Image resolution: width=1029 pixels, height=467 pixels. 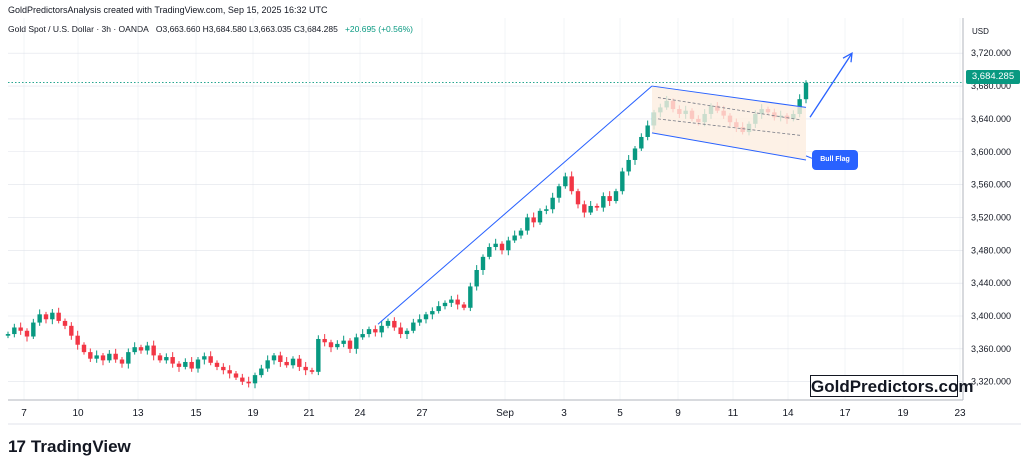 What do you see at coordinates (78, 29) in the screenshot?
I see `instrument-label: Gold Spot / U.S. Dollar · 3h · OANDA` at bounding box center [78, 29].